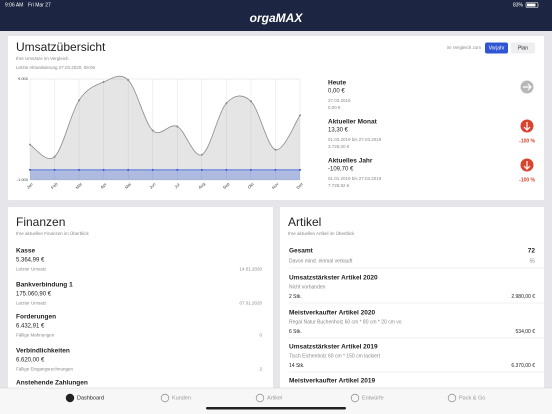 The image size is (552, 414). I want to click on article-total-value: 72, so click(532, 251).